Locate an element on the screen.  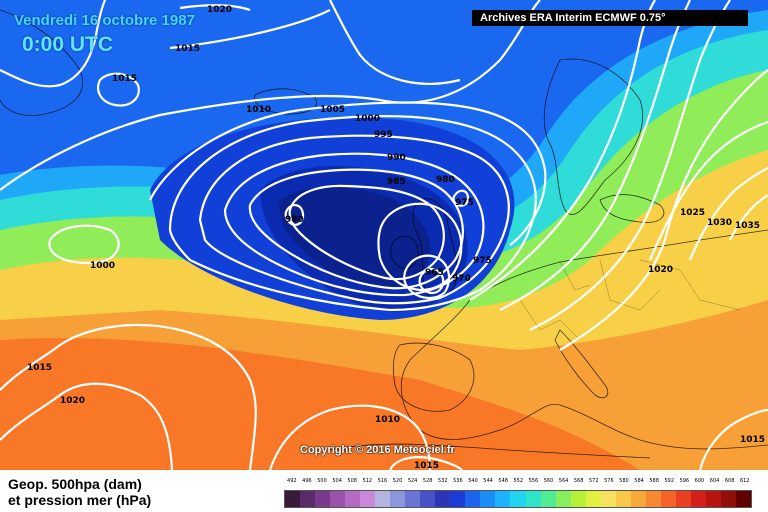
color-scale-value: 492 is located at coordinates (292, 481).